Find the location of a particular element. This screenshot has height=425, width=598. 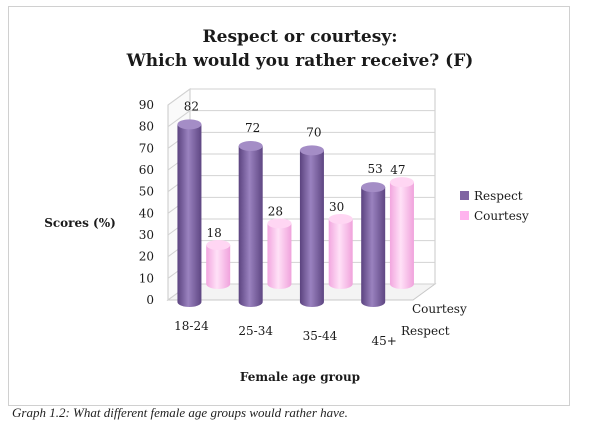

chart-title-line1: Respect or courtesy: is located at coordinates (300, 37).